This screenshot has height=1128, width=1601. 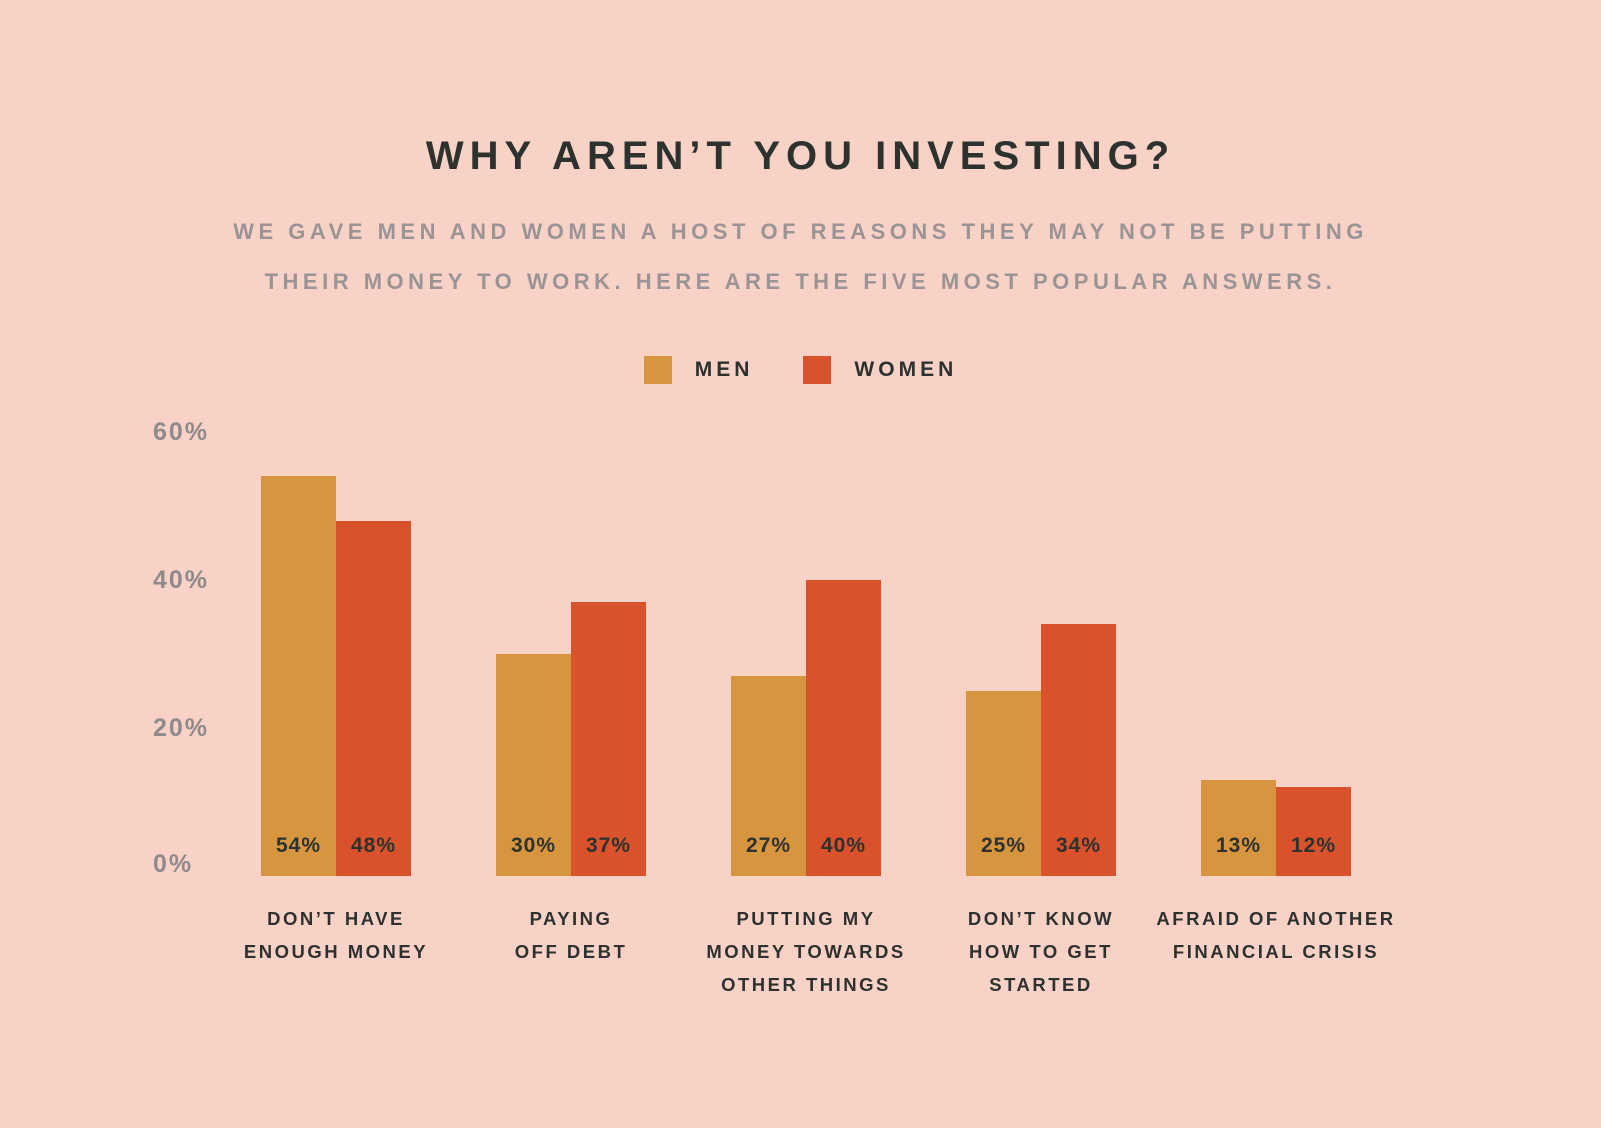 What do you see at coordinates (843, 845) in the screenshot?
I see `value-label-women-group3: 40%` at bounding box center [843, 845].